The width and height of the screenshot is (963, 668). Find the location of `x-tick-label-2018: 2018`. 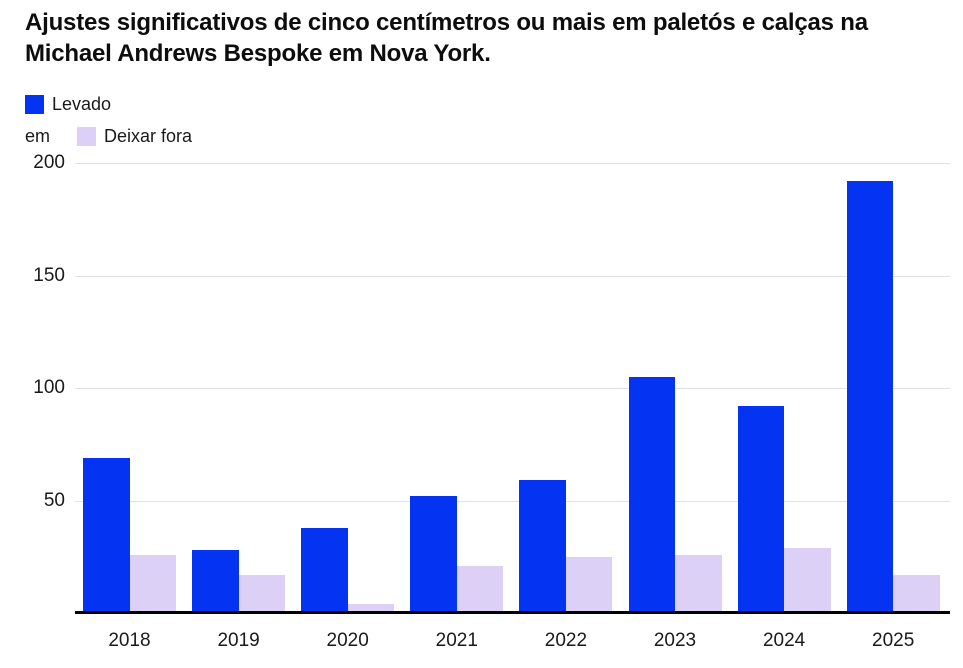

x-tick-label-2018: 2018 is located at coordinates (129, 640).